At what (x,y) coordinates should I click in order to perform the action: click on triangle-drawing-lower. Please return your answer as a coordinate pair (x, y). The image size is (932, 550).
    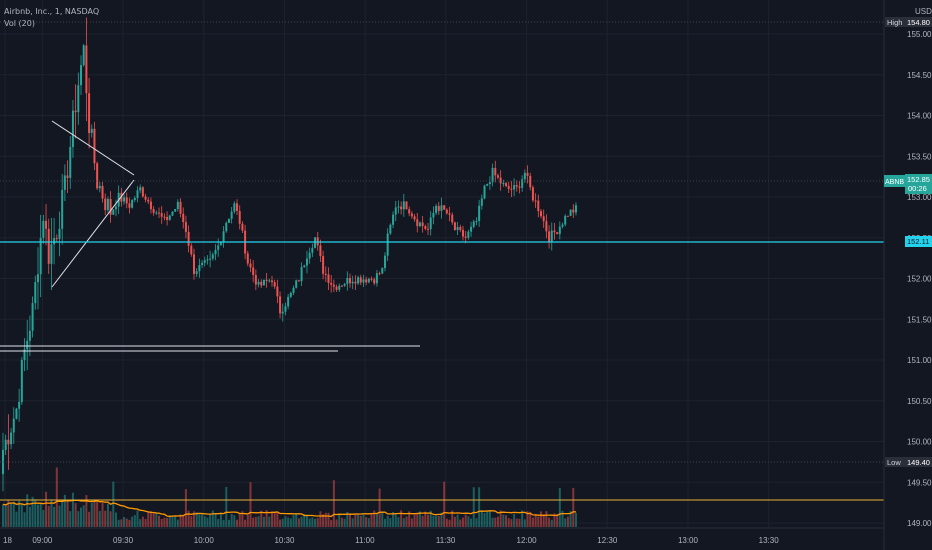
    Looking at the image, I should click on (93, 233).